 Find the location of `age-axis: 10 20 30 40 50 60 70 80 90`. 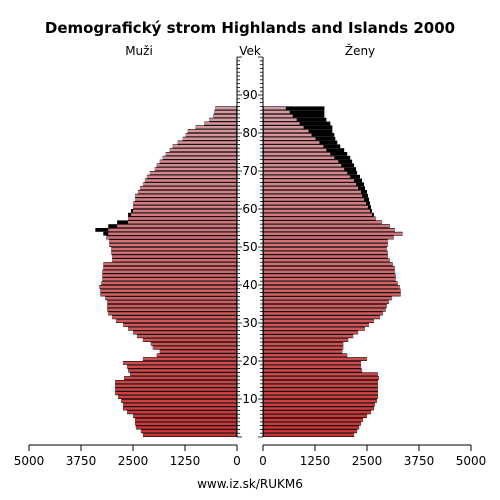

age-axis: 10 20 30 40 50 60 70 80 90 is located at coordinates (250, 247).